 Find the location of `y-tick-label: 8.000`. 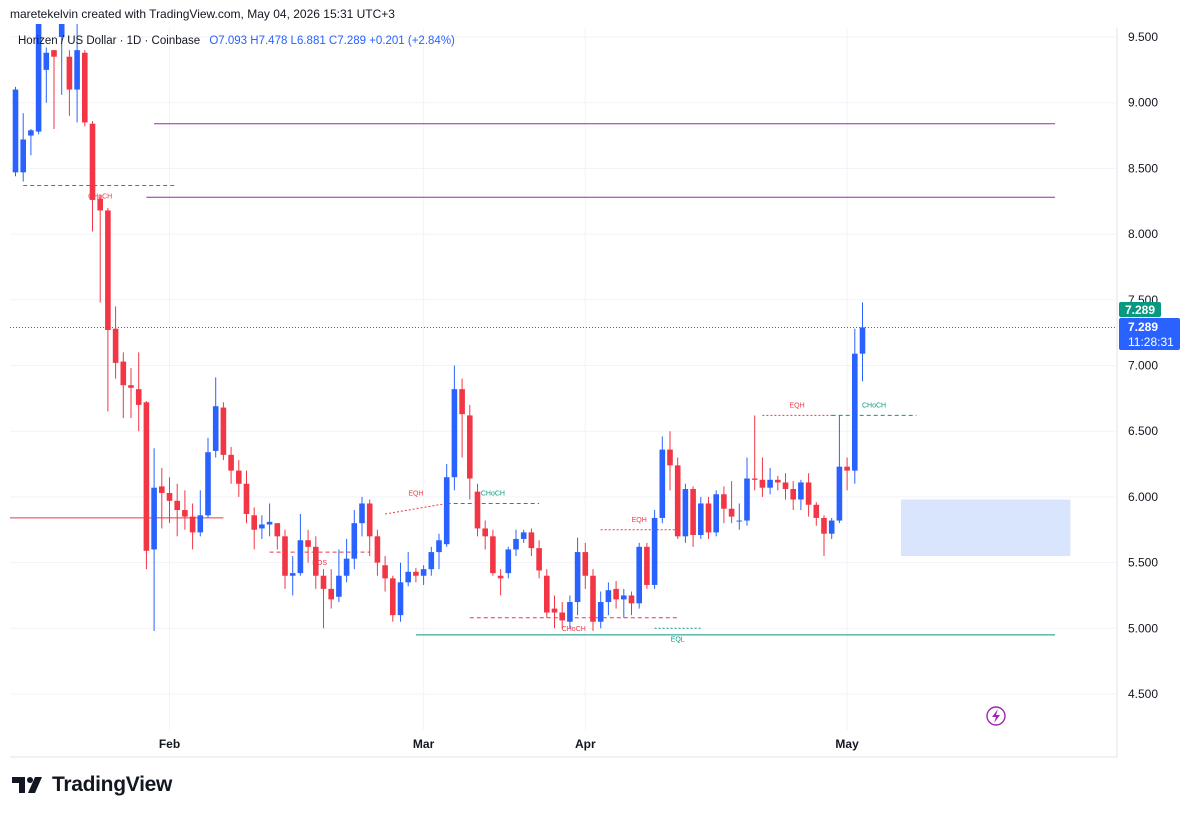

y-tick-label: 8.000 is located at coordinates (1143, 234).